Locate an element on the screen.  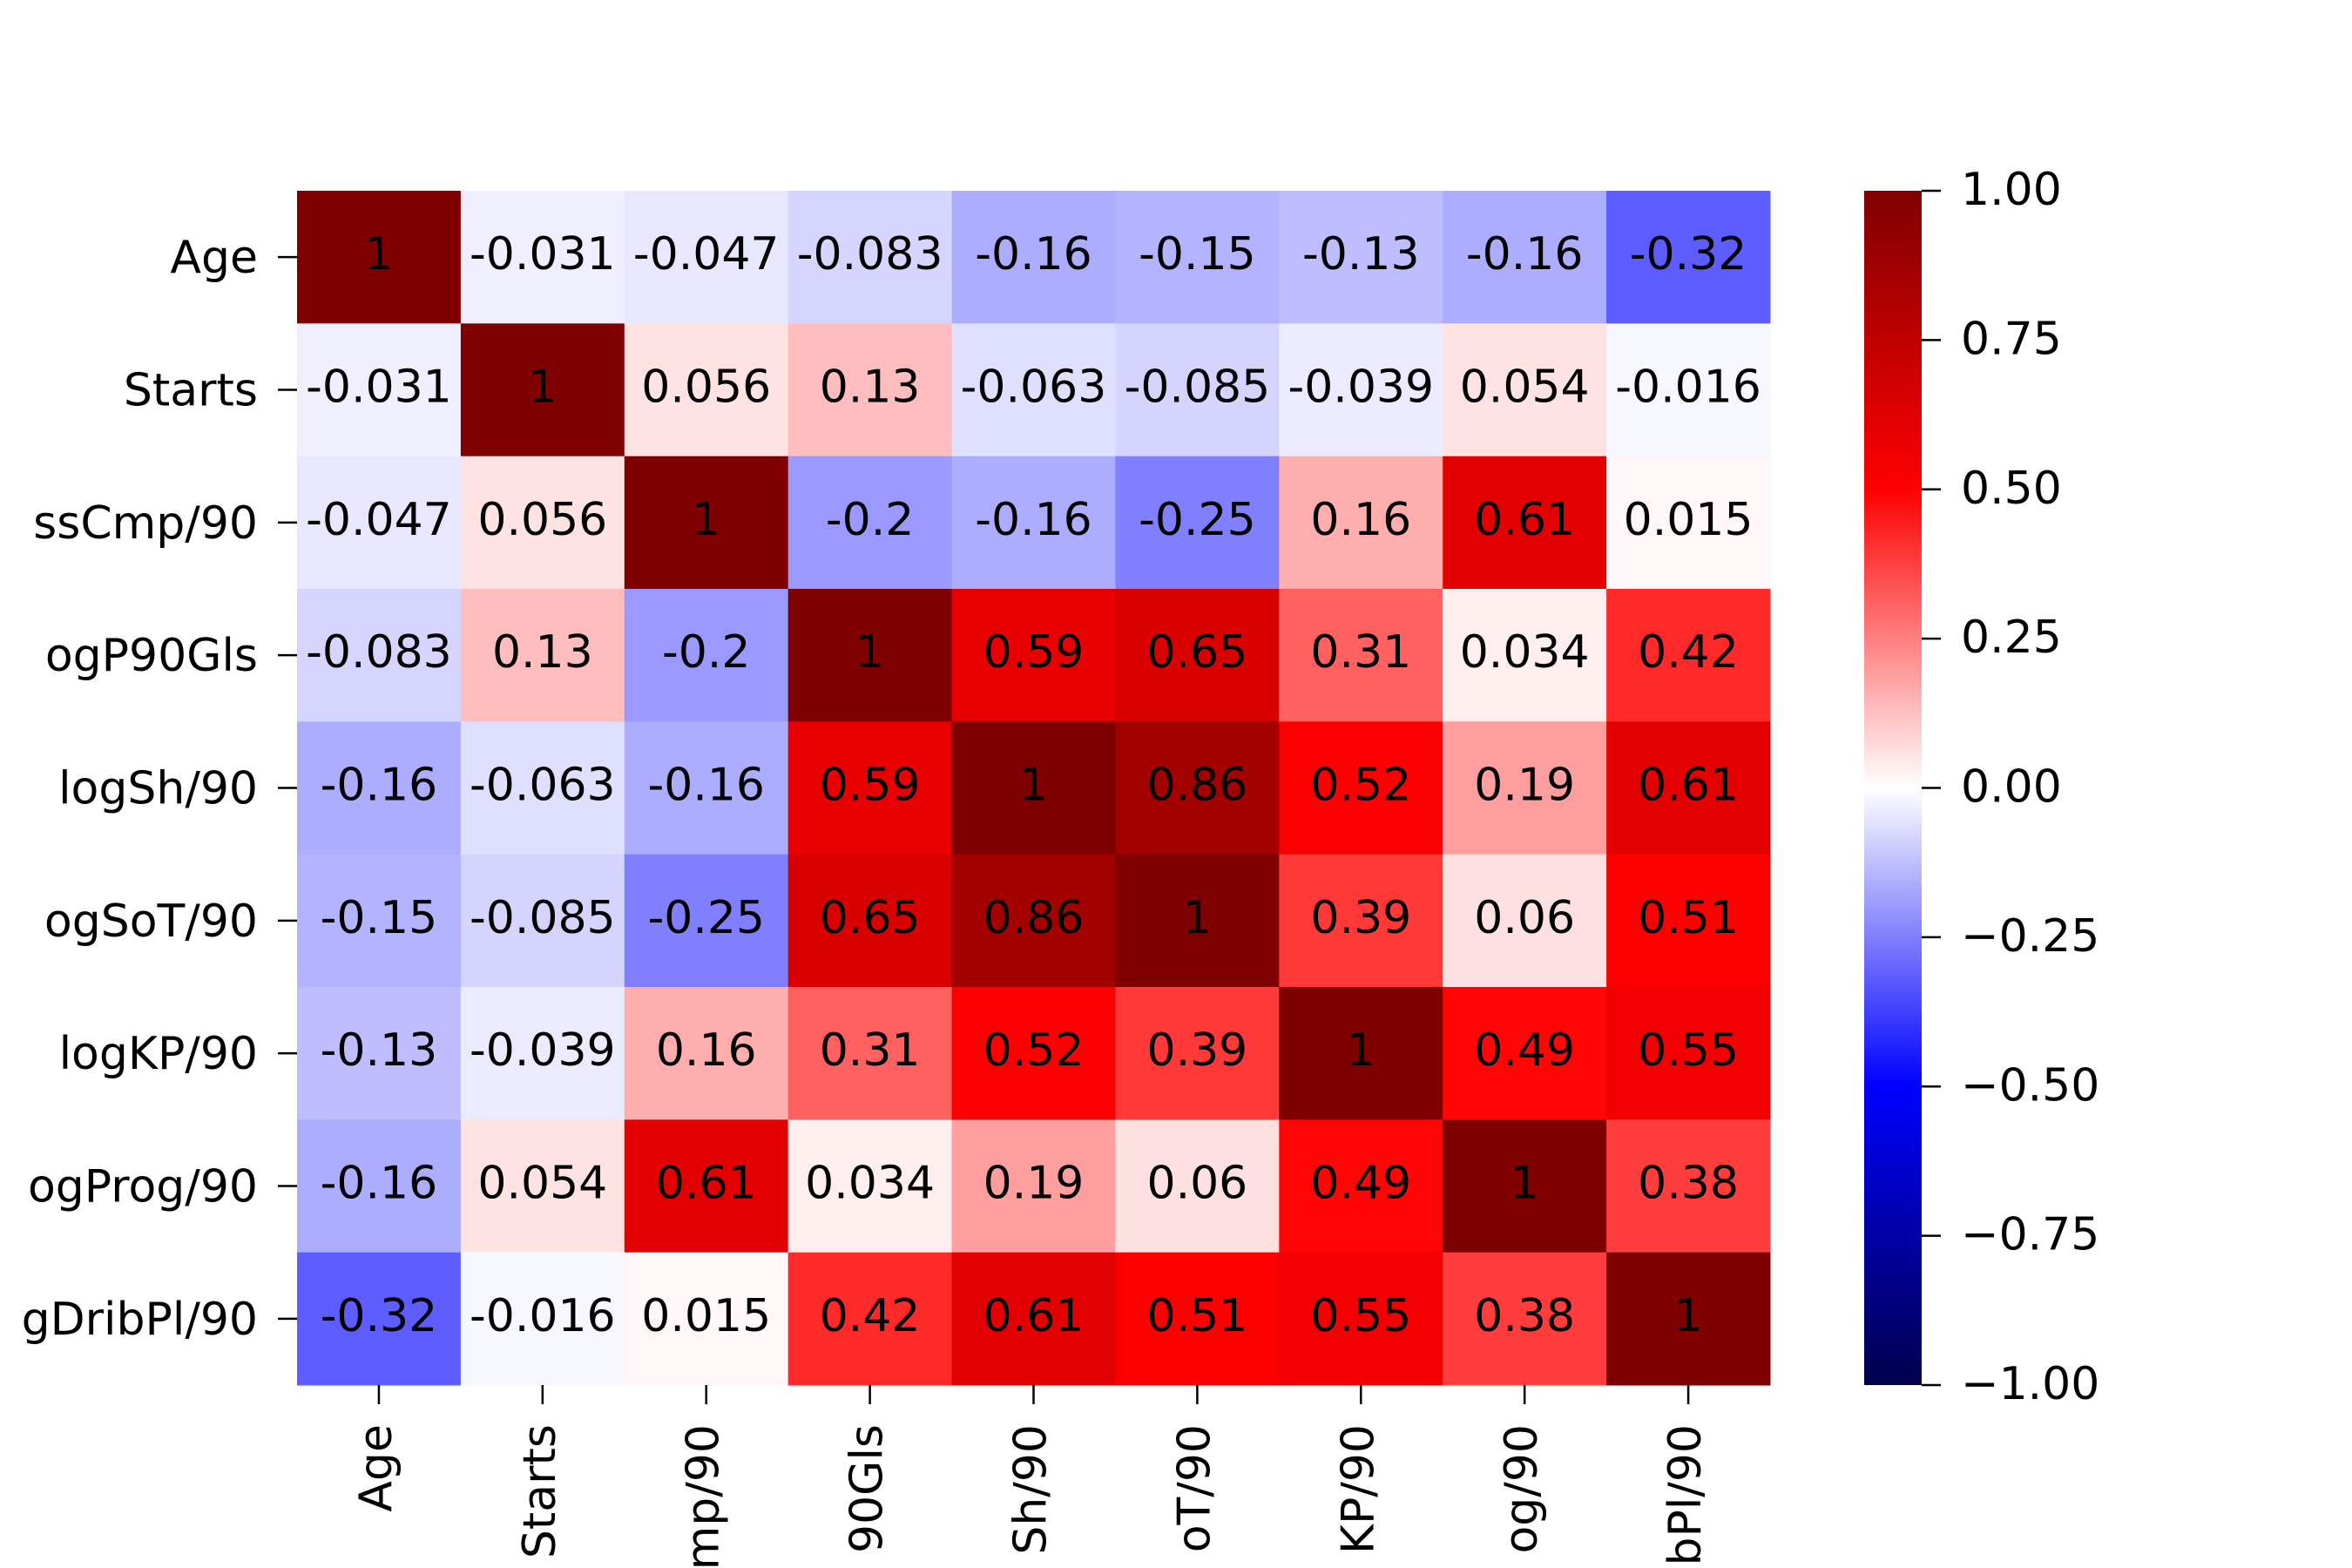
cell-label: 0.31 is located at coordinates (1360, 652).